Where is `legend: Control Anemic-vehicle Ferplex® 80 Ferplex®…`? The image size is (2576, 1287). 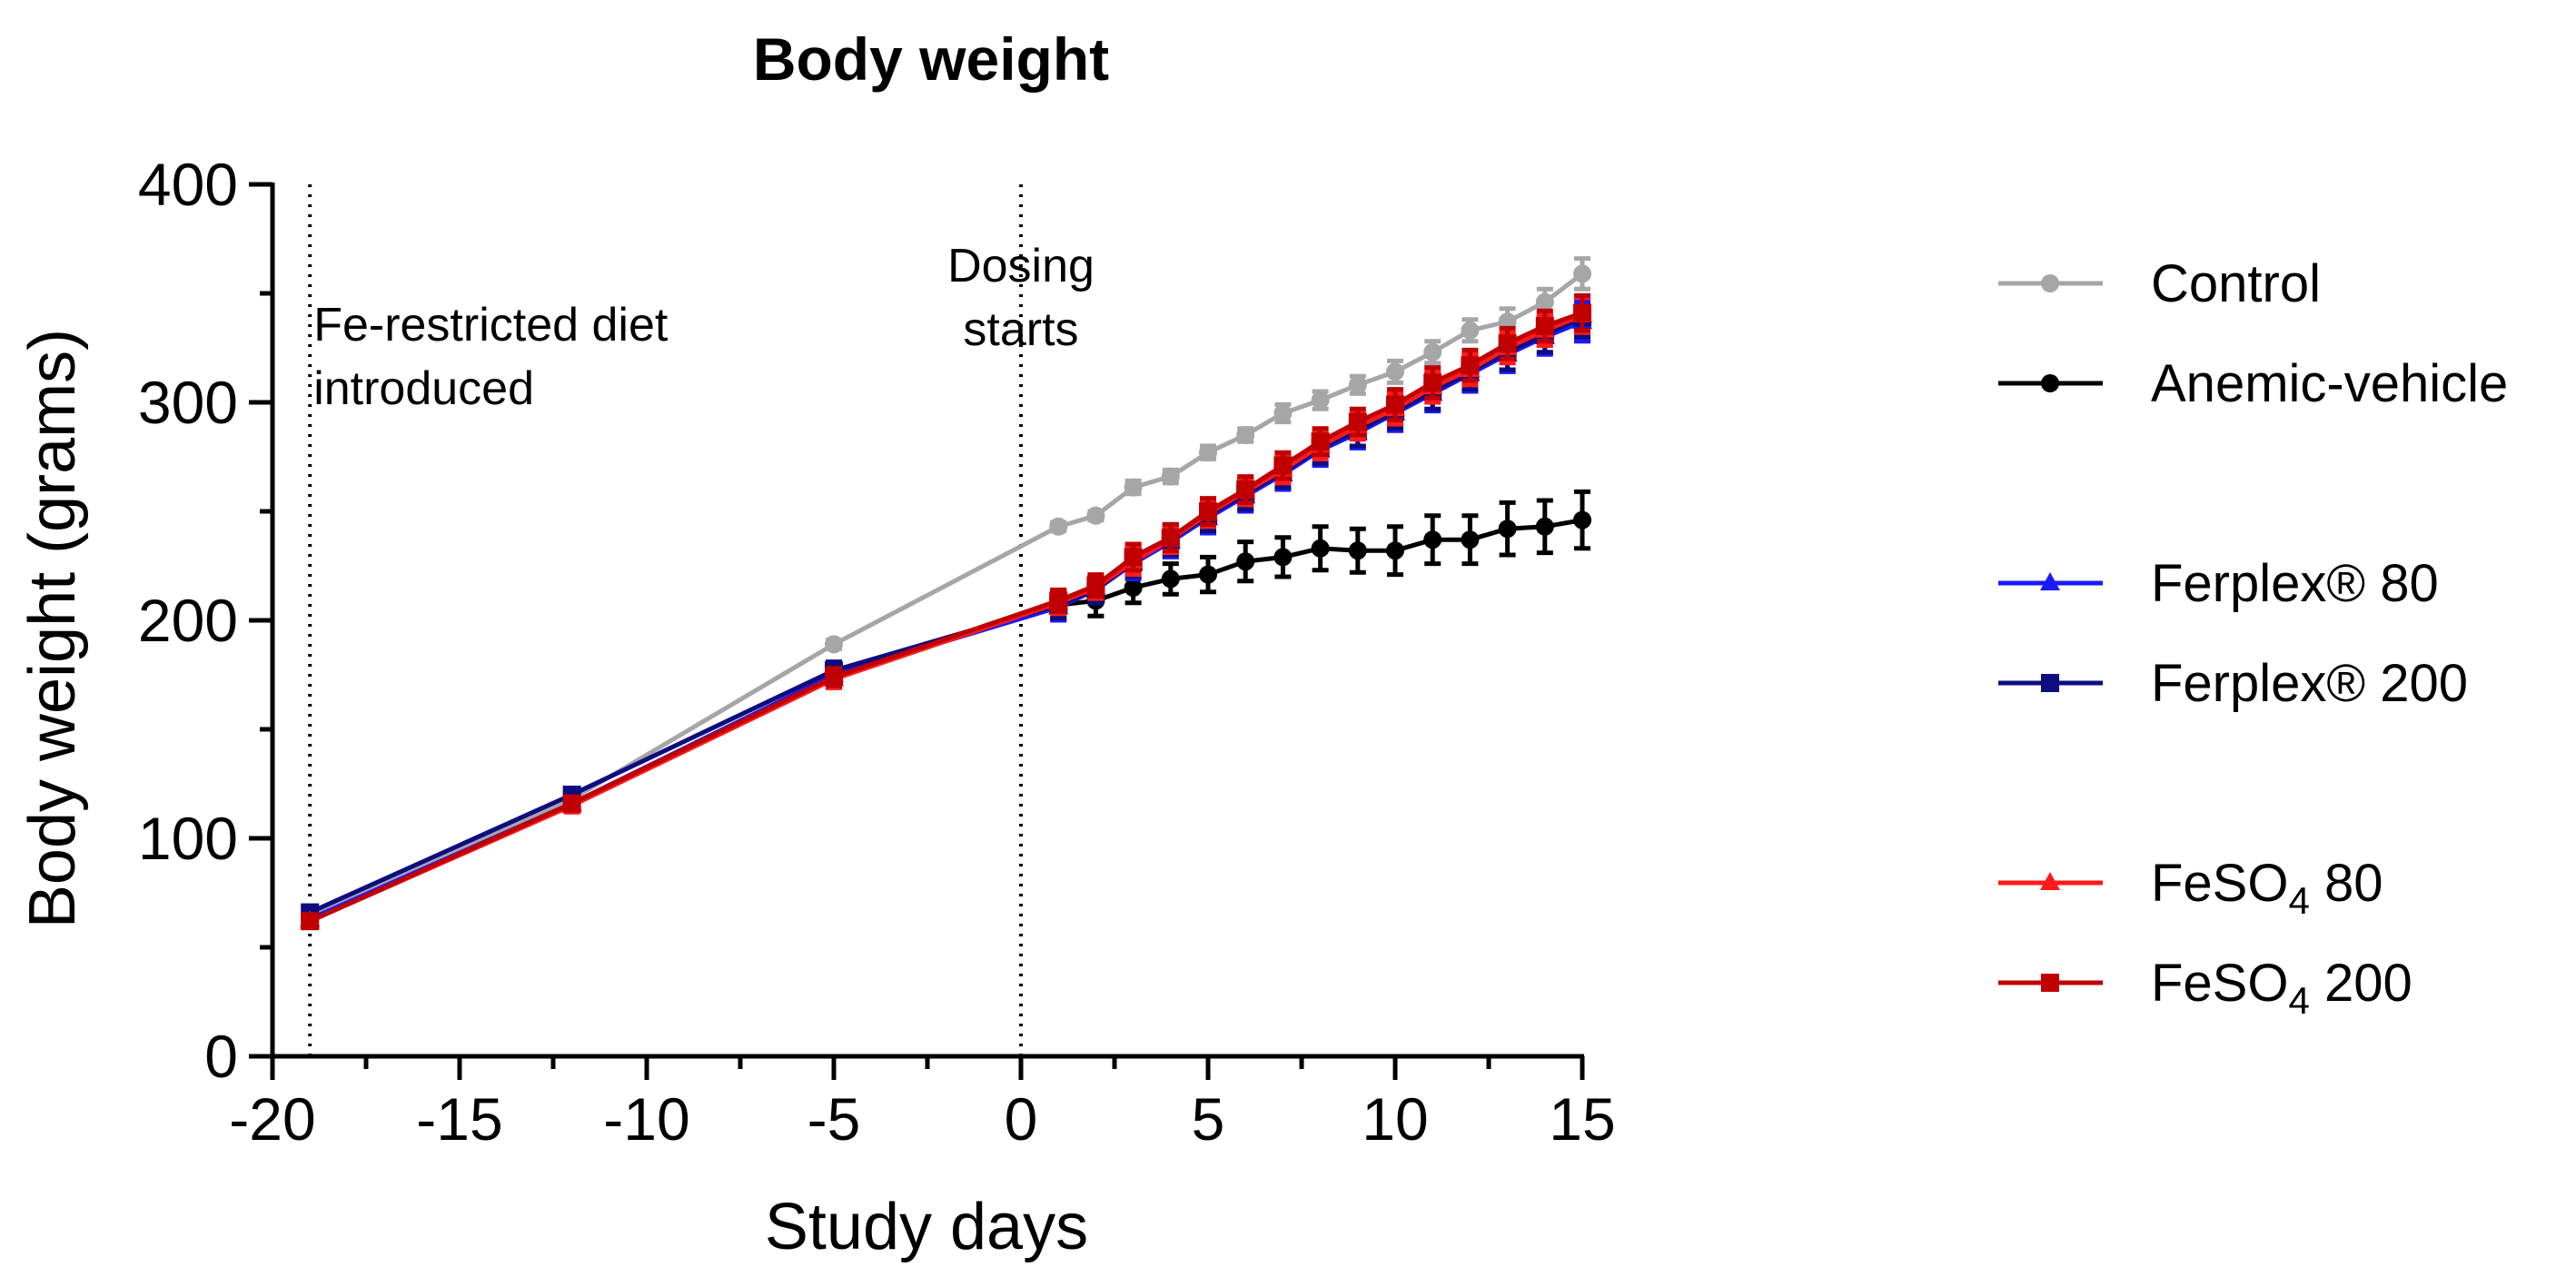 legend: Control Anemic-vehicle Ferplex® 80 Ferplex®… is located at coordinates (2253, 638).